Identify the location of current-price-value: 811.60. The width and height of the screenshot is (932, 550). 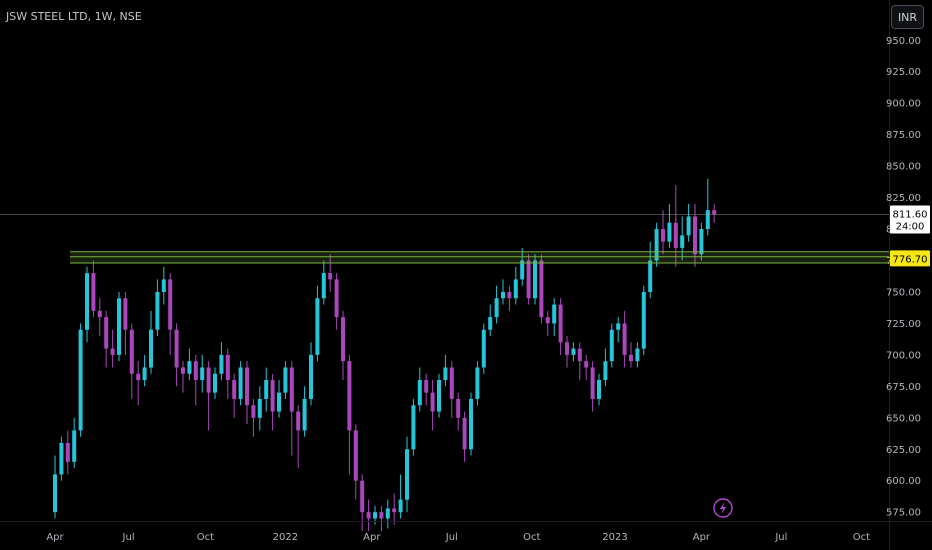
(910, 214).